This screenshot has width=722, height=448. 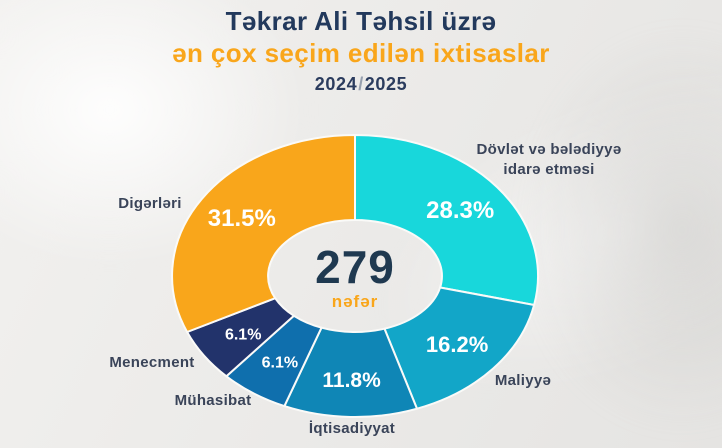 I want to click on slice-category-label: Digərləri, so click(x=150, y=203).